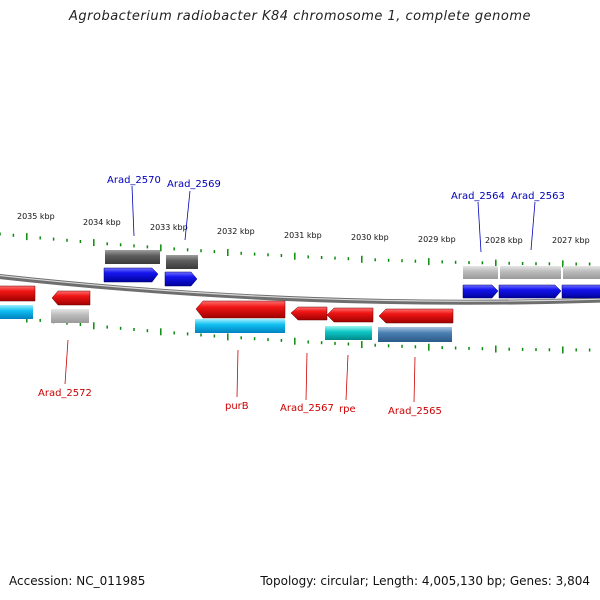 Image resolution: width=600 pixels, height=600 pixels. I want to click on ruler-label: 2027 kbp, so click(571, 240).